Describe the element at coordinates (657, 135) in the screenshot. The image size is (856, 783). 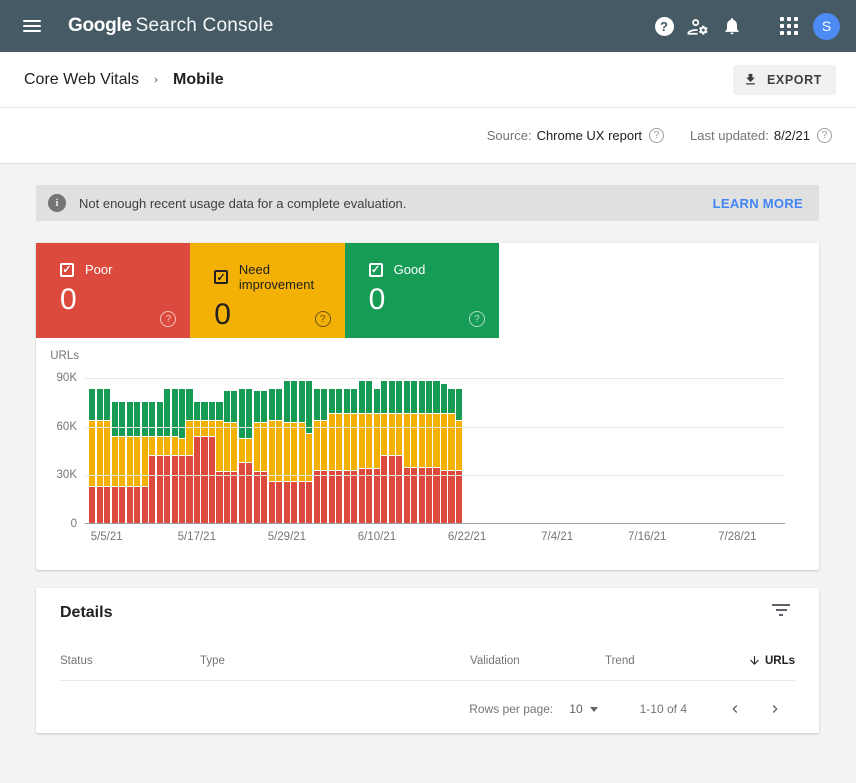
I see `source-help-icon: ?` at that location.